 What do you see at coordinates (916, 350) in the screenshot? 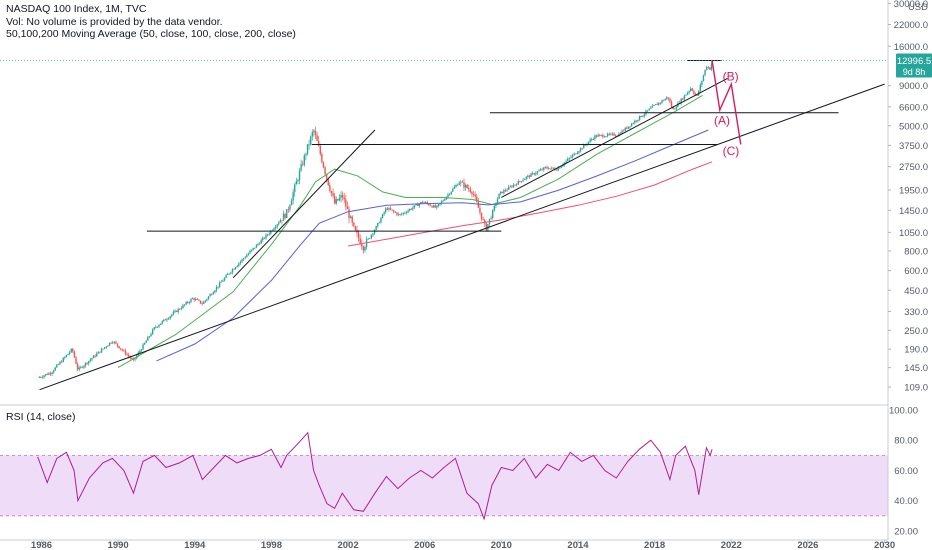
I see `price-axis-label: 190.0` at bounding box center [916, 350].